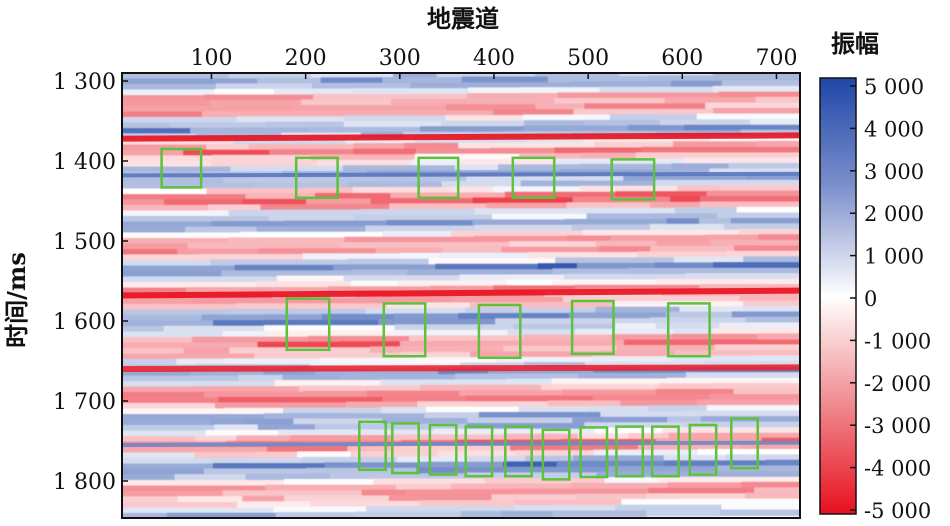 This screenshot has height=526, width=950. What do you see at coordinates (894, 129) in the screenshot?
I see `colorbar-tick-label: 4 000` at bounding box center [894, 129].